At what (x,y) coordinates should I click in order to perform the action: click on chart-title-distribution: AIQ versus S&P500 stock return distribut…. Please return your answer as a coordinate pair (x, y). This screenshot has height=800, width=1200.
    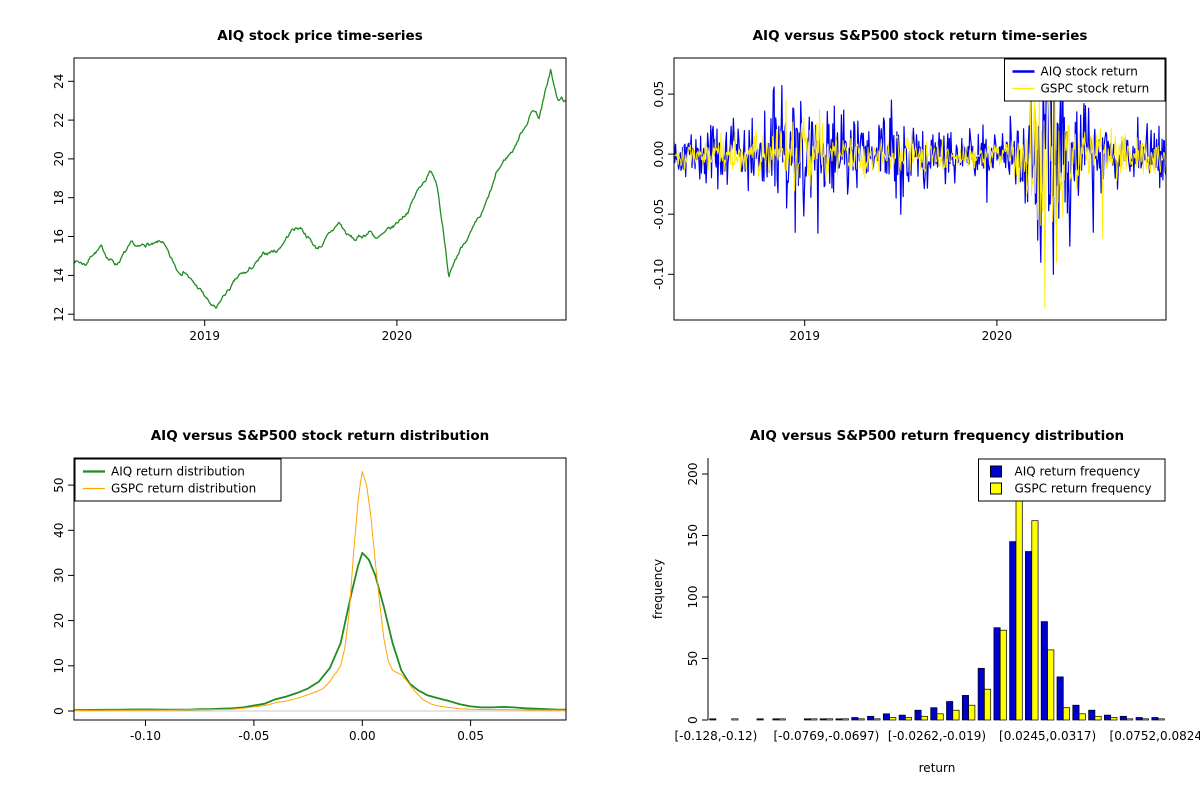
    Looking at the image, I should click on (320, 436).